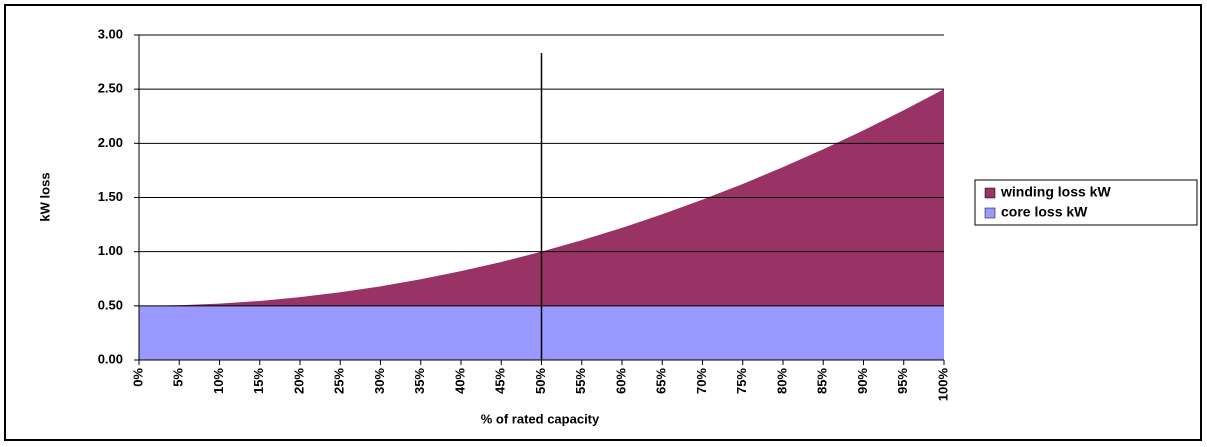 The image size is (1207, 447). Describe the element at coordinates (741, 381) in the screenshot. I see `x-tick-label: 75%` at that location.